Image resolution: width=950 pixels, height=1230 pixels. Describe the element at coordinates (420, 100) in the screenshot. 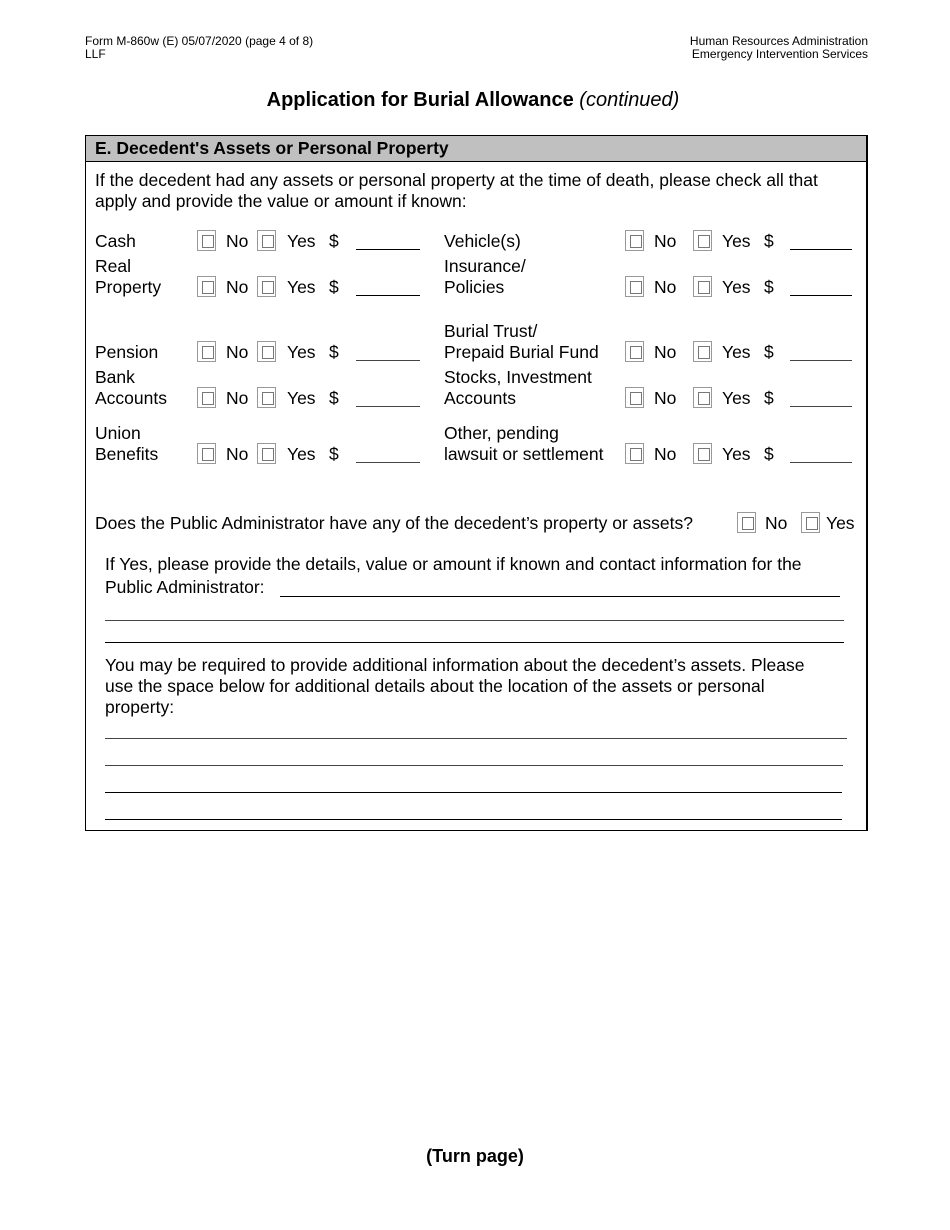

I see `title-main: Application for Burial Allowance` at that location.